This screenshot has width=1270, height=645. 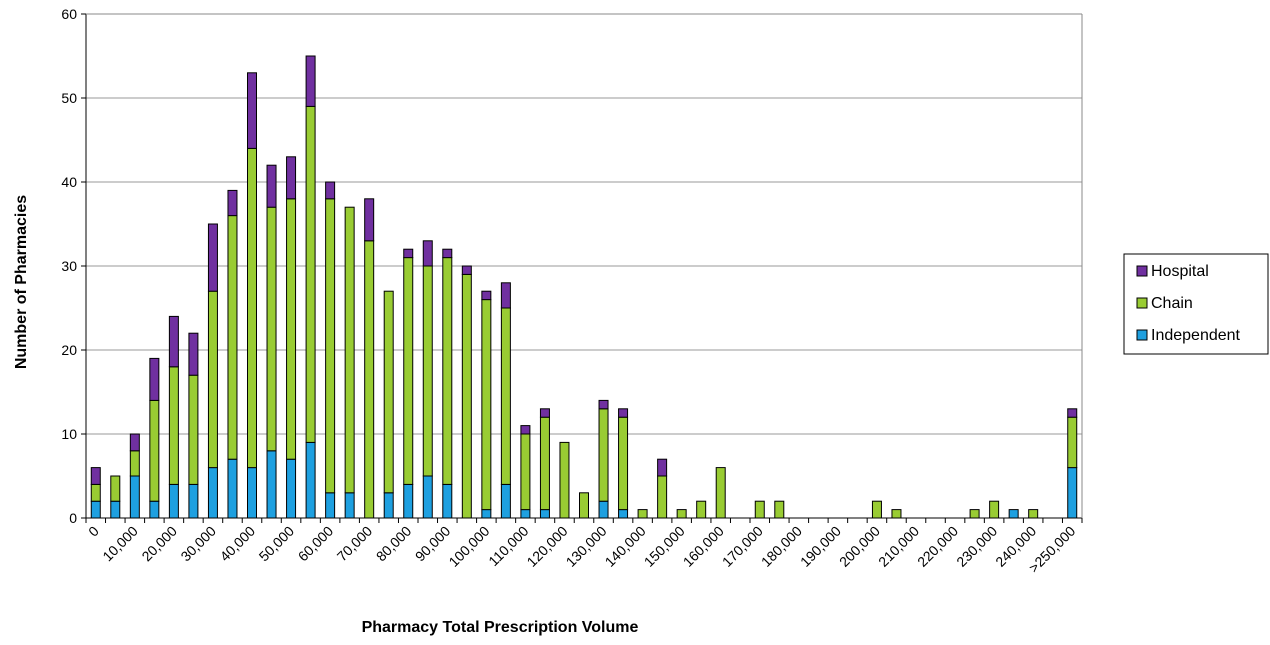 I want to click on x-axis-label: Pharmacy Total Prescription Volume, so click(x=500, y=627).